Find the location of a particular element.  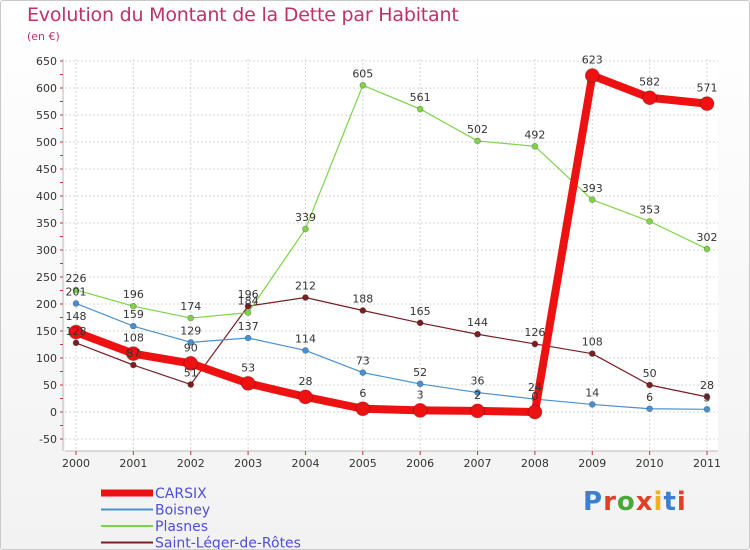

data-label-carsix: 6 is located at coordinates (362, 393).